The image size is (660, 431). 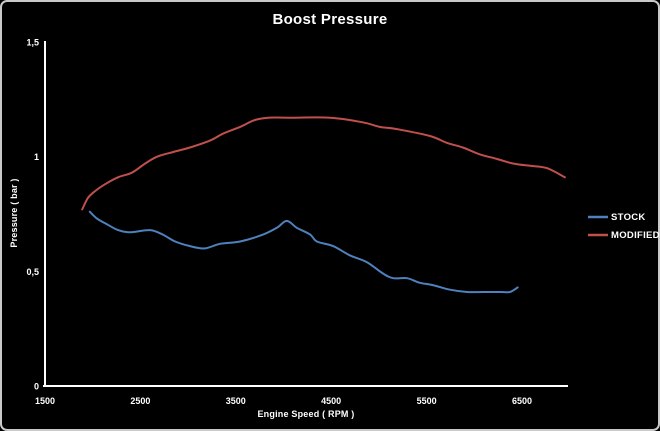 What do you see at coordinates (36, 387) in the screenshot?
I see `y-tick-label: 0` at bounding box center [36, 387].